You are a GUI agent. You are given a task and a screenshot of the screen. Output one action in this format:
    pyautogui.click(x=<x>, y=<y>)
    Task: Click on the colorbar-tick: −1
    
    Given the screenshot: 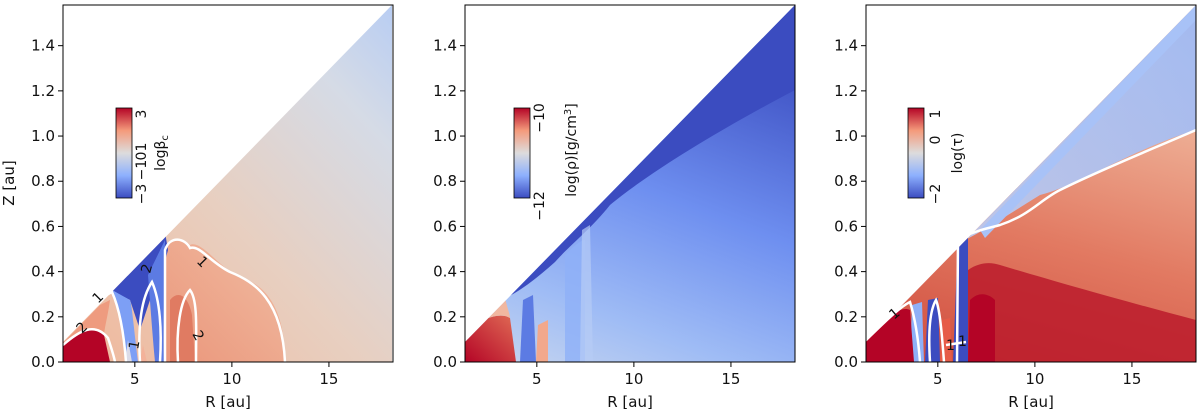 What is the action you would take?
    pyautogui.click(x=142, y=170)
    